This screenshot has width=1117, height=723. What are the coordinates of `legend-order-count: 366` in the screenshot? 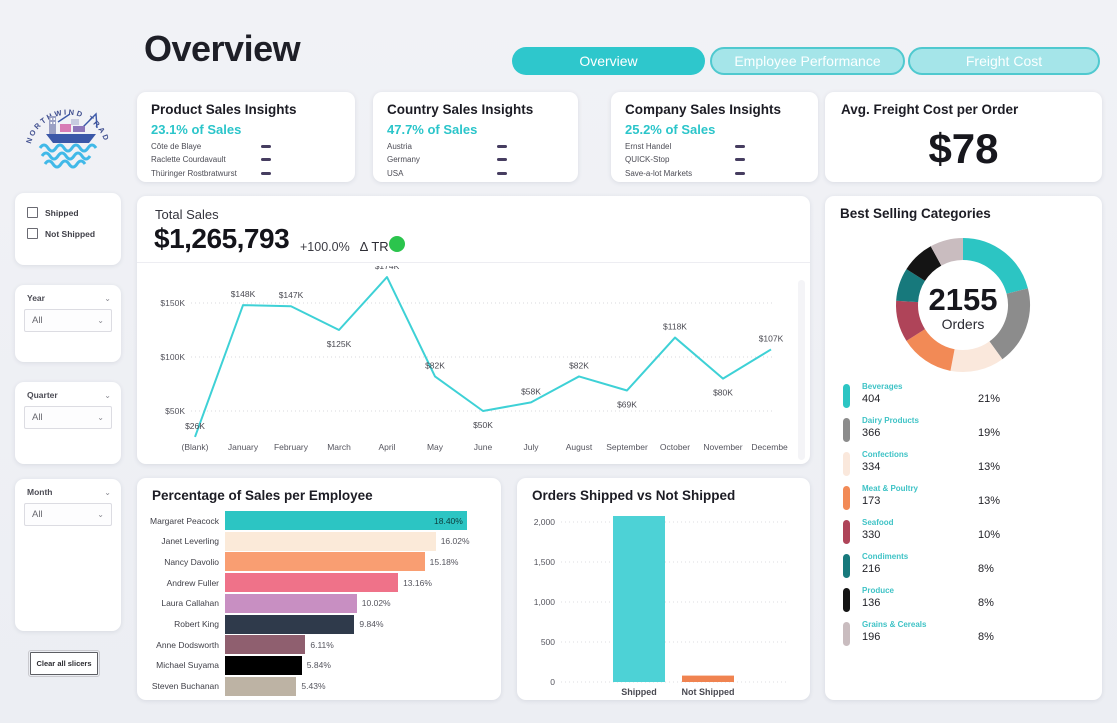 It's located at (871, 433).